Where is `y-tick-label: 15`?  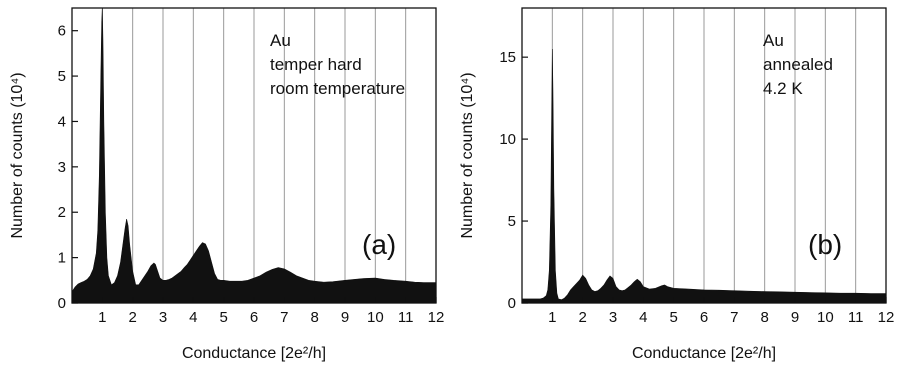
y-tick-label: 15 is located at coordinates (507, 57).